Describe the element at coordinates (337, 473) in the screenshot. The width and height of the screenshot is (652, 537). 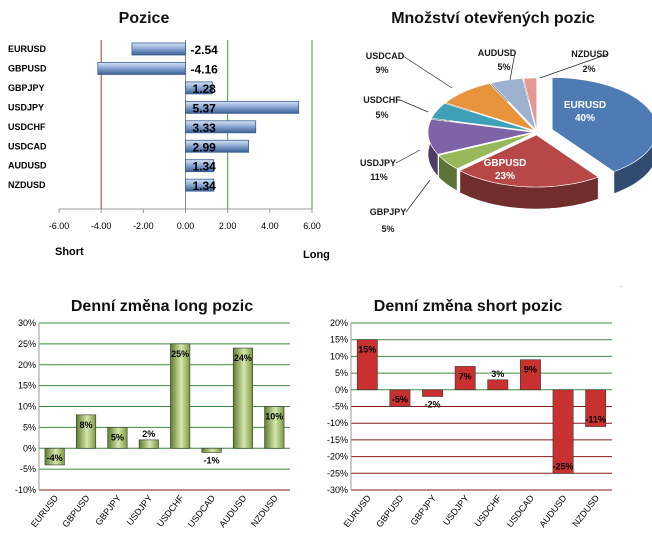
I see `y-tick-label: -25%` at that location.